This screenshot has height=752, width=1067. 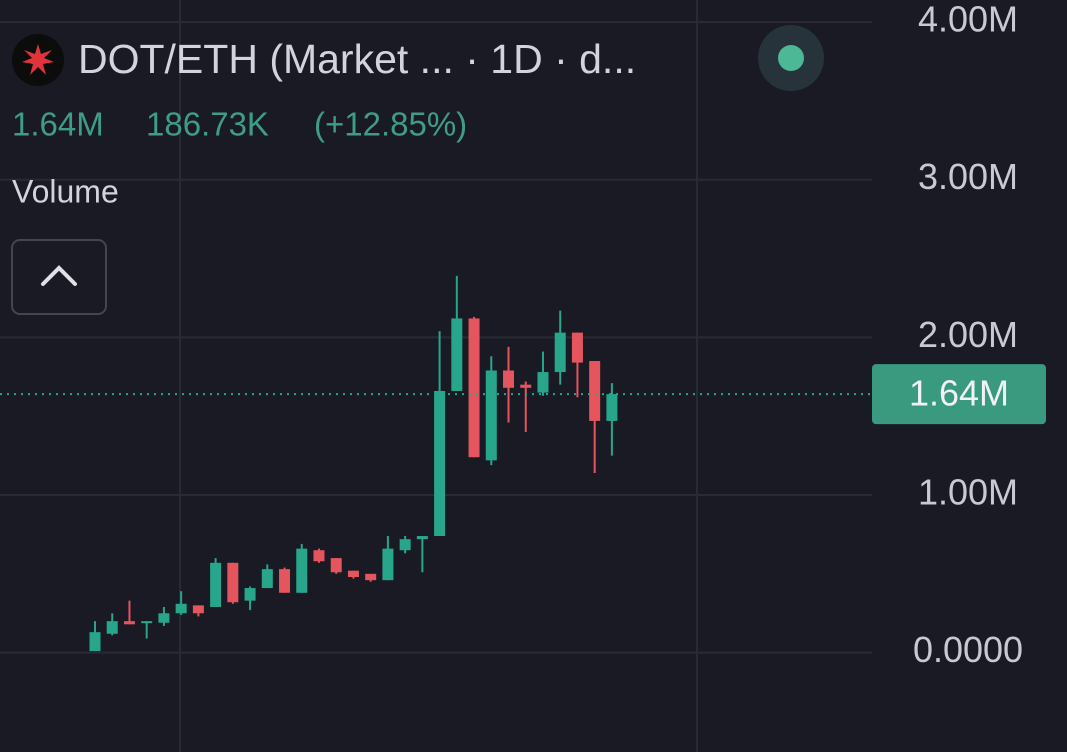 What do you see at coordinates (390, 124) in the screenshot?
I see `legend-value: (+12.85%)` at bounding box center [390, 124].